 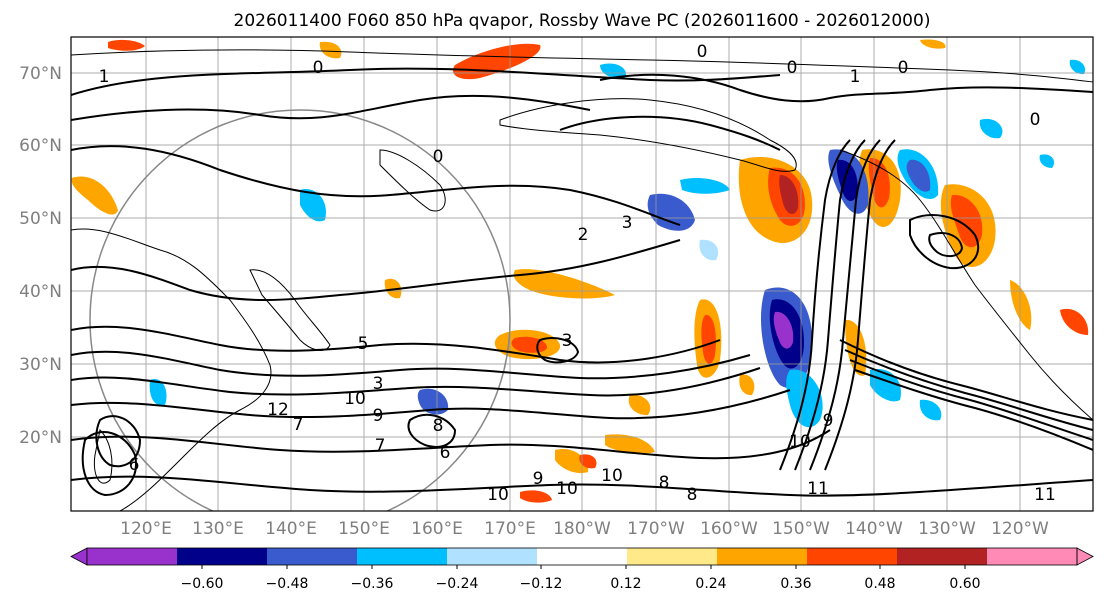 What do you see at coordinates (625, 584) in the screenshot?
I see `colorbar-tick-label: 0.12` at bounding box center [625, 584].